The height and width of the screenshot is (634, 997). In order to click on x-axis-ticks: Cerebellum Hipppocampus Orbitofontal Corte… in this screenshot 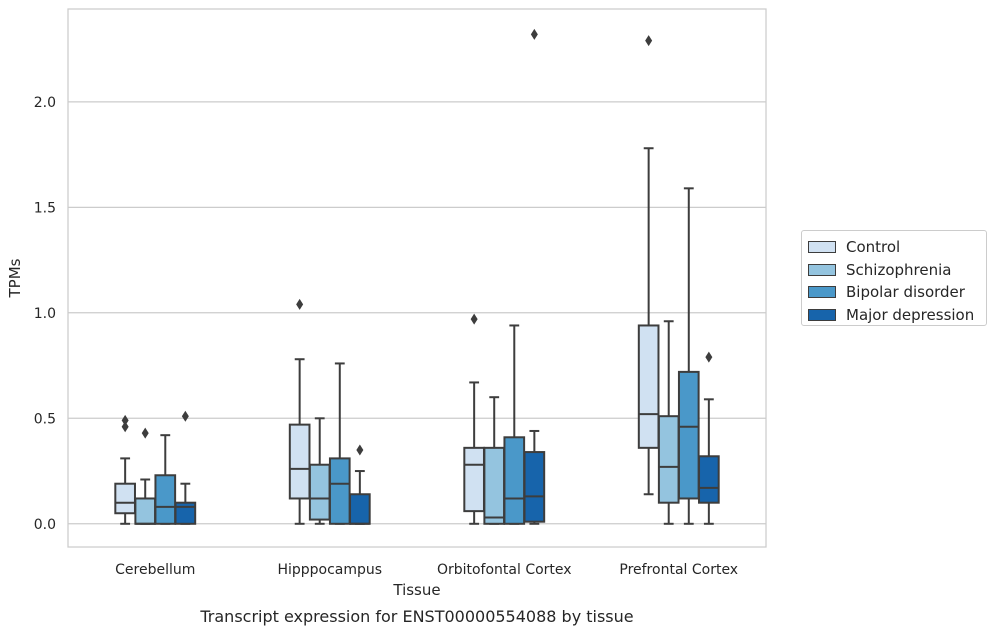, I will do `click(426, 570)`.